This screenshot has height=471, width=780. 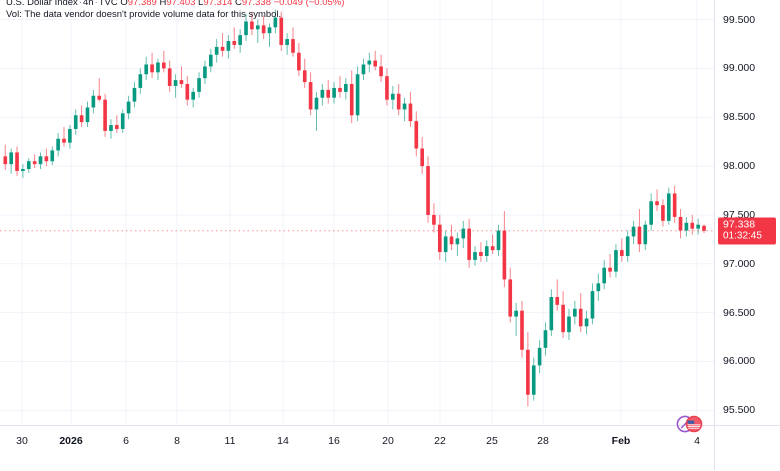 What do you see at coordinates (283, 441) in the screenshot?
I see `time-tick: 14` at bounding box center [283, 441].